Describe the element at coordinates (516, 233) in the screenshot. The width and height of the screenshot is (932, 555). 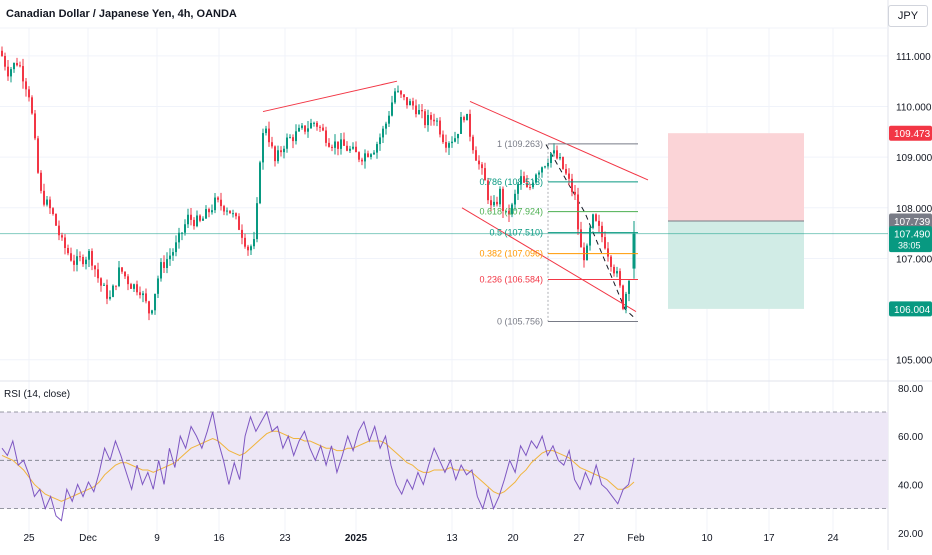
I see `fib-level-label: 0.5 (107.510)` at that location.